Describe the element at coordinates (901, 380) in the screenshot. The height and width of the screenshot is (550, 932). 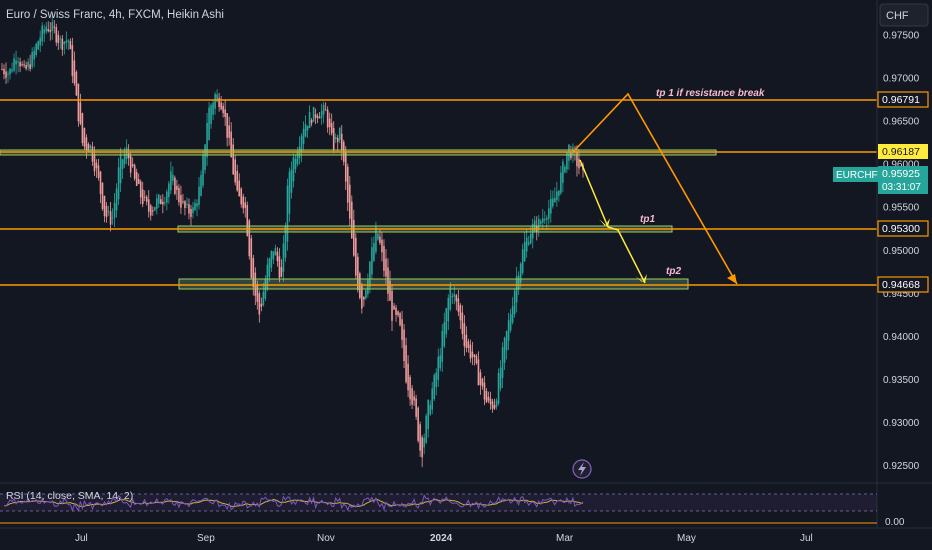
I see `price-tick-8: 0.93500` at that location.